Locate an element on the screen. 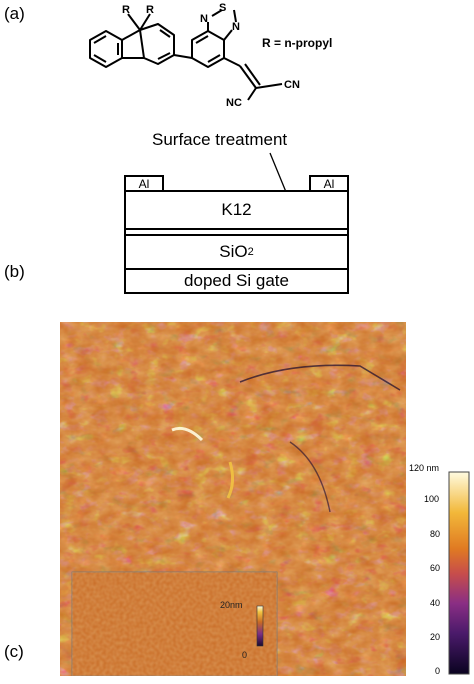 The height and width of the screenshot is (684, 474). colorbar-tick-20: 20 is located at coordinates (435, 637).